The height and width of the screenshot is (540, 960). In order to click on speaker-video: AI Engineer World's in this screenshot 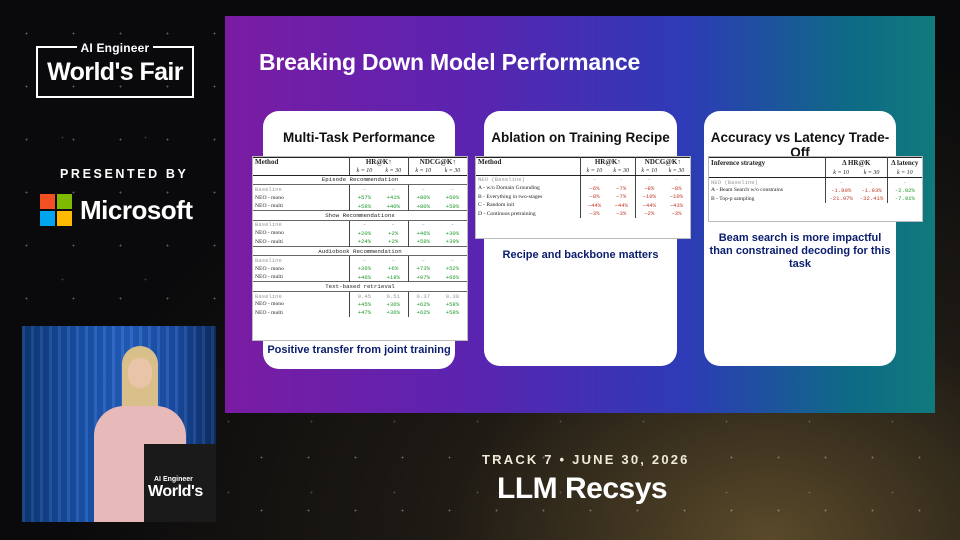, I will do `click(119, 424)`.